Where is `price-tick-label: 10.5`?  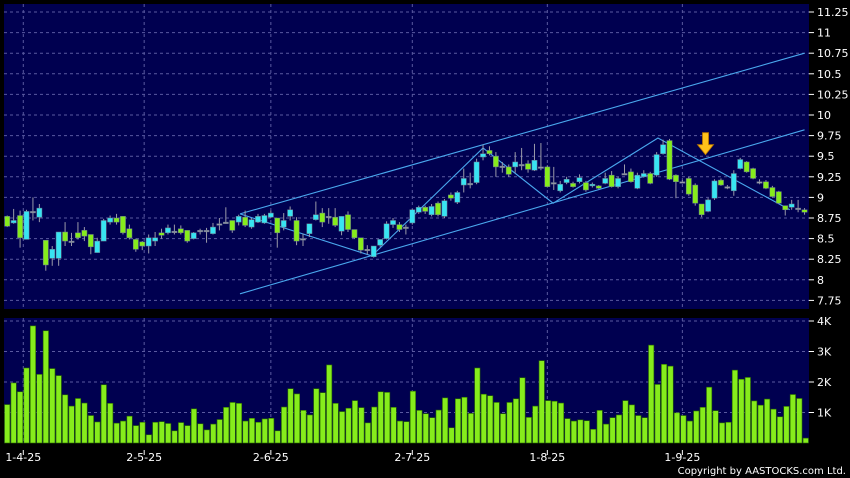 price-tick-label: 10.5 is located at coordinates (829, 74).